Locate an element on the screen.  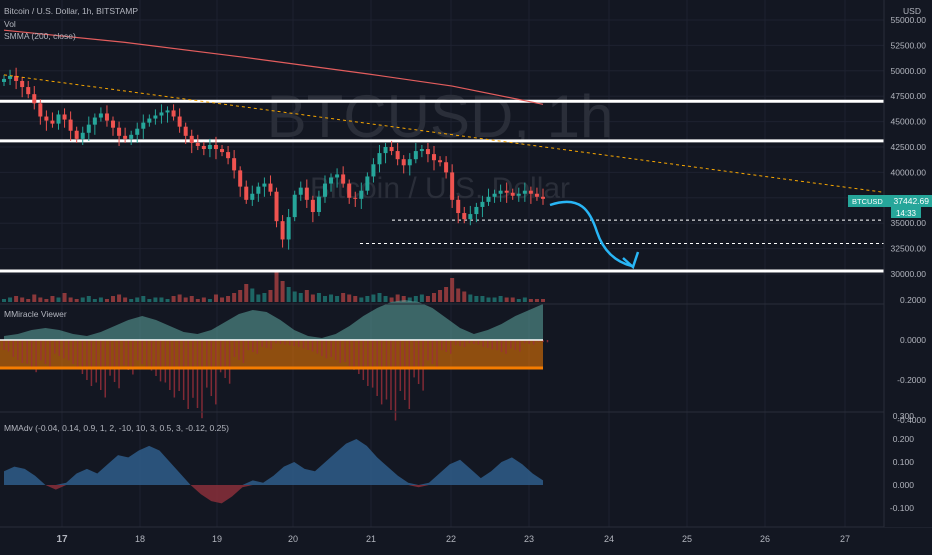
time-tick-label: 26 is located at coordinates (765, 539).